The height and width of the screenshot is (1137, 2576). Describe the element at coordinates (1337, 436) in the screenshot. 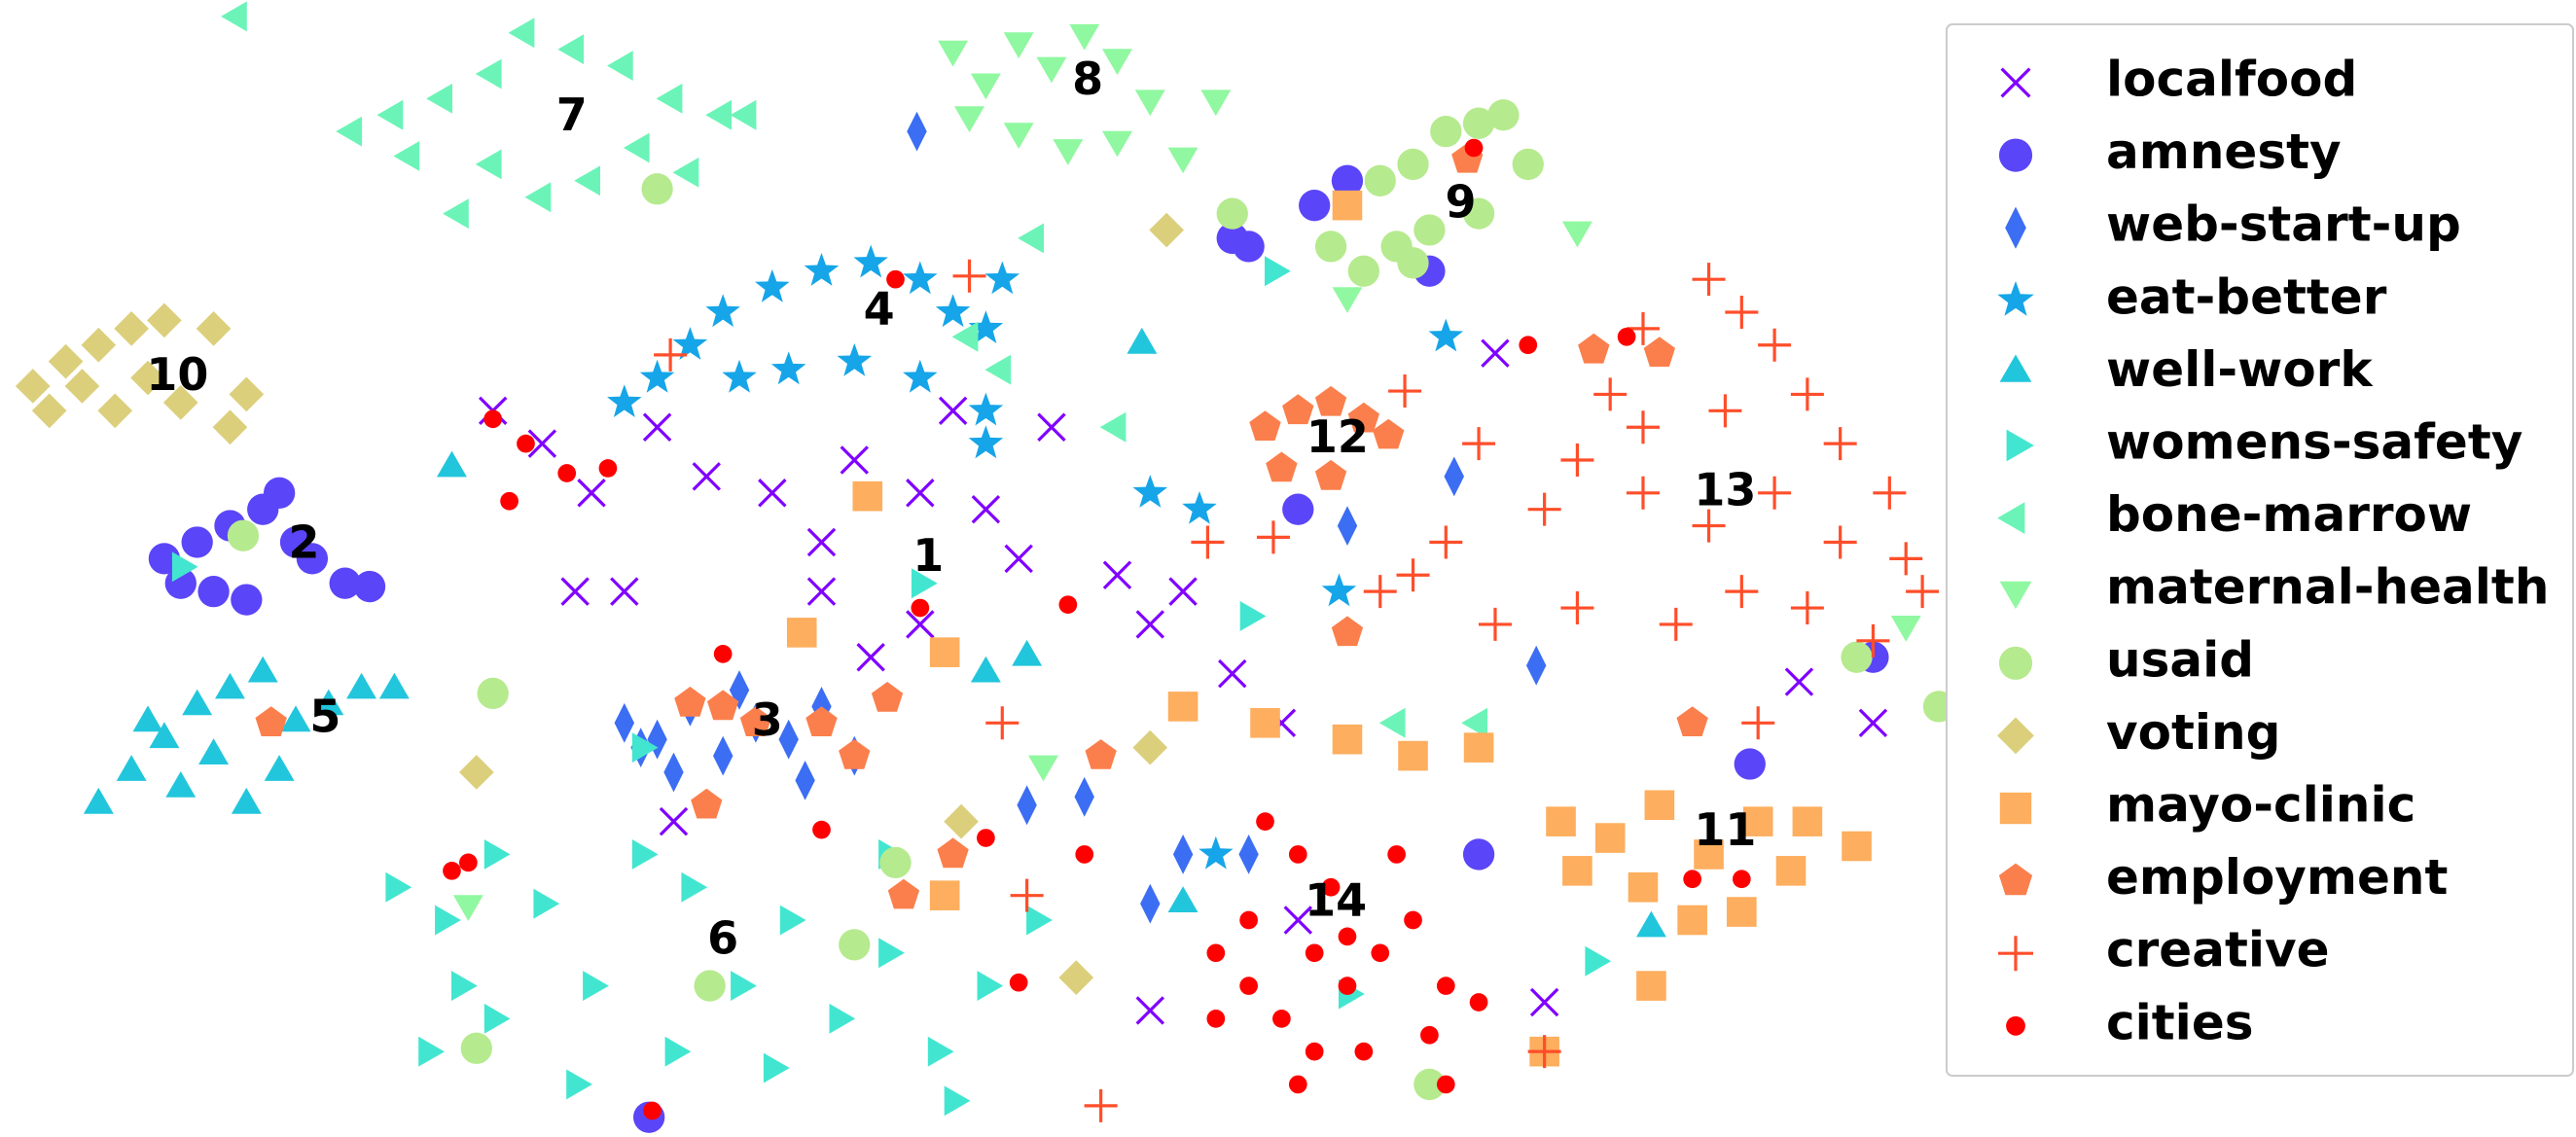

I see `cluster-label: 12` at that location.